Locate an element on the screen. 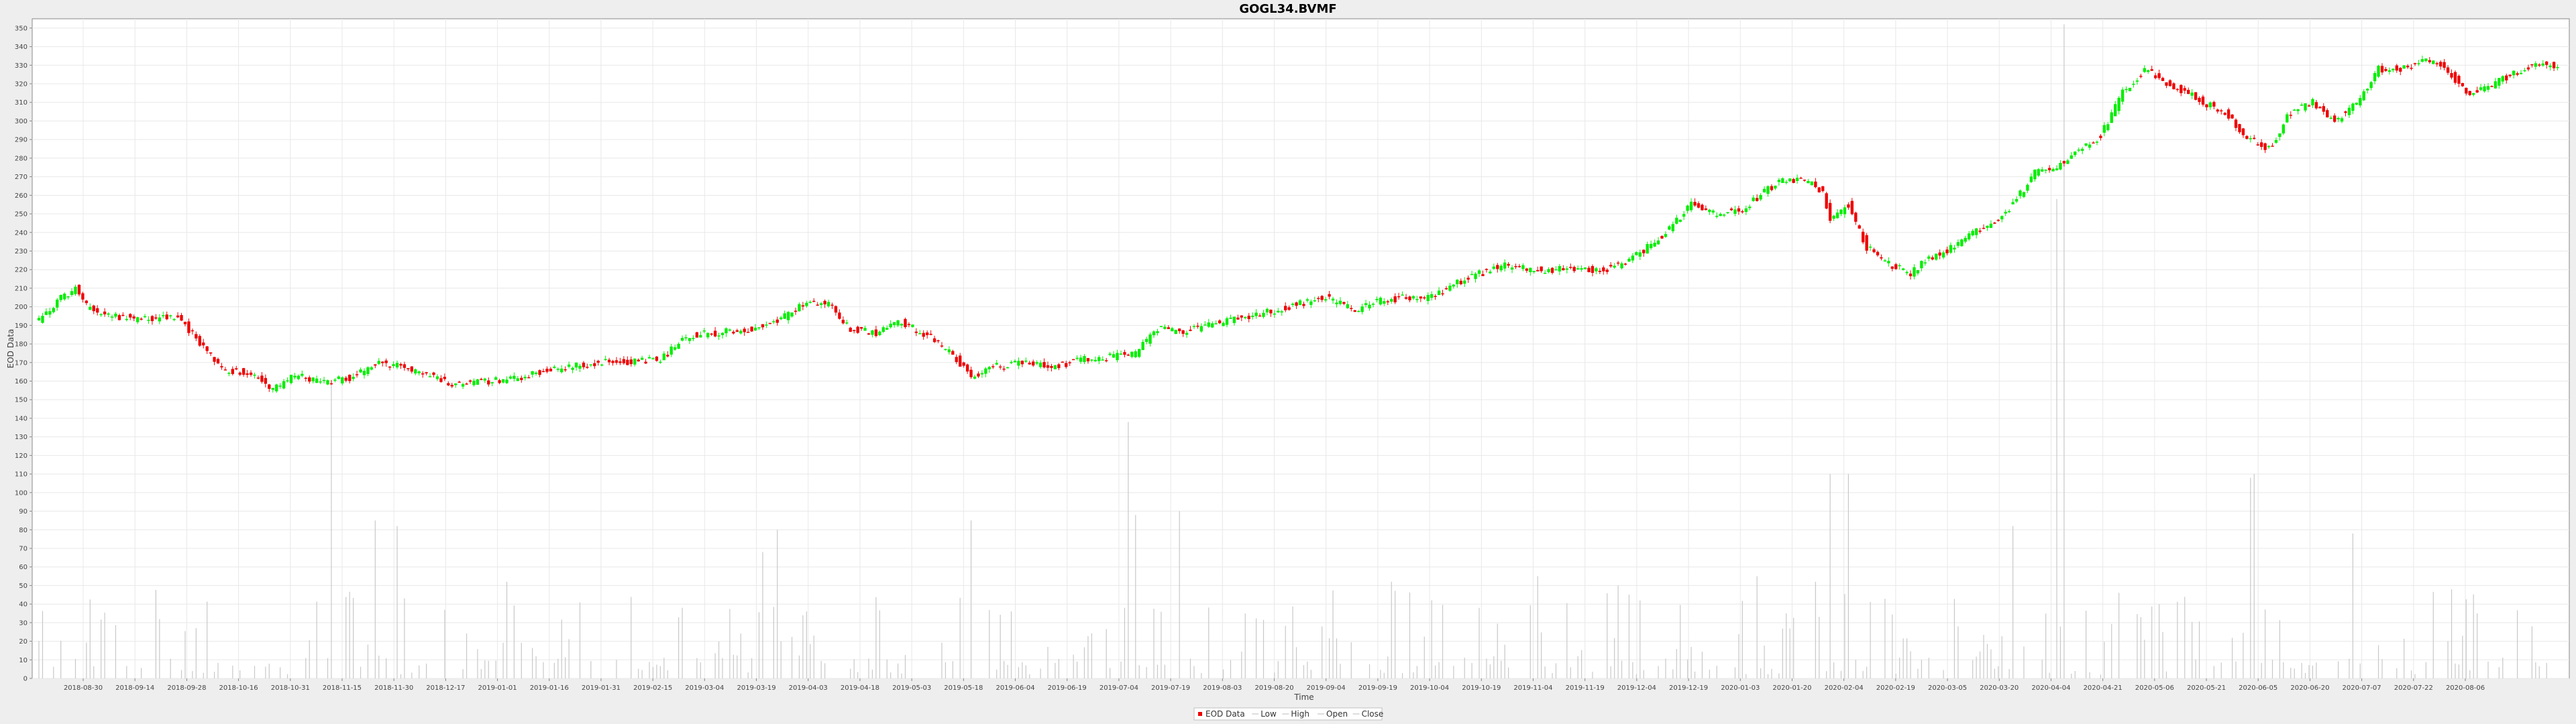  x-tick-label: 2020-06-05 is located at coordinates (2258, 688).